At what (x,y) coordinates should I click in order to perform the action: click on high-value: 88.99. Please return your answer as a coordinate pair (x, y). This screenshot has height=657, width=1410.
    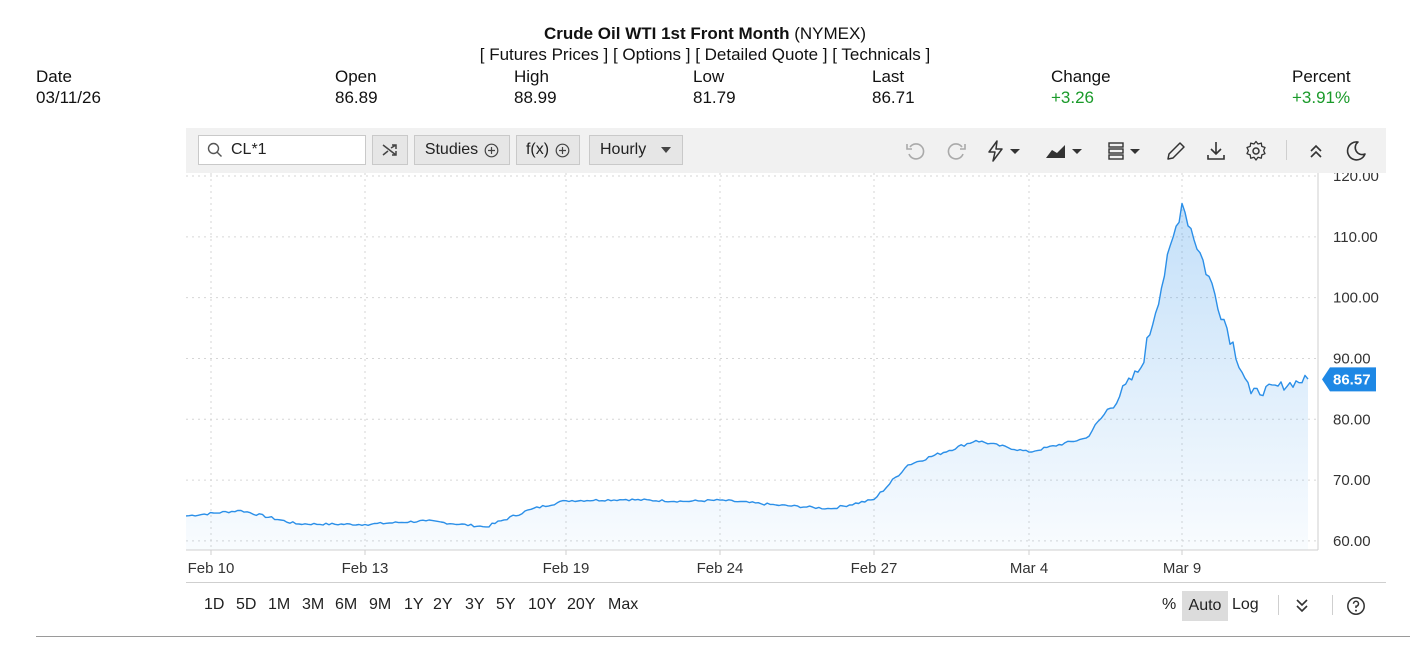
    Looking at the image, I should click on (535, 97).